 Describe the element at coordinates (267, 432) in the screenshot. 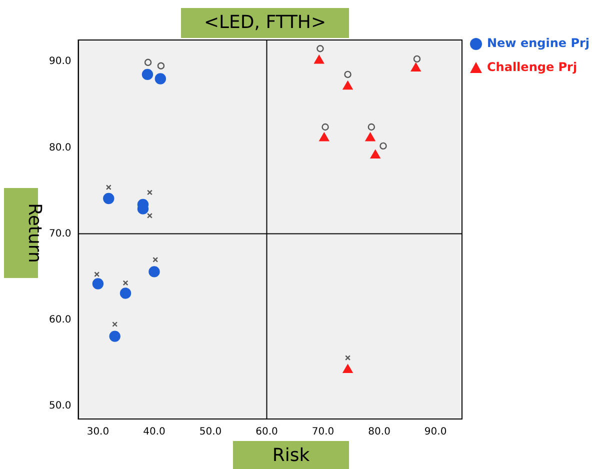

I see `x-tick-label: 60.0` at that location.